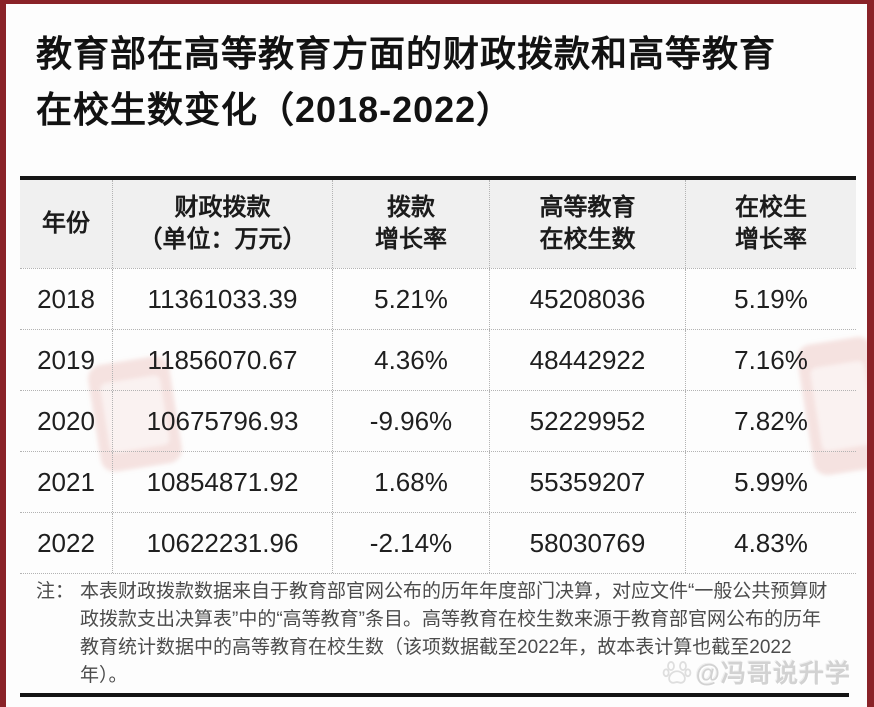  What do you see at coordinates (587, 239) in the screenshot?
I see `header-label: 在校生数` at bounding box center [587, 239].